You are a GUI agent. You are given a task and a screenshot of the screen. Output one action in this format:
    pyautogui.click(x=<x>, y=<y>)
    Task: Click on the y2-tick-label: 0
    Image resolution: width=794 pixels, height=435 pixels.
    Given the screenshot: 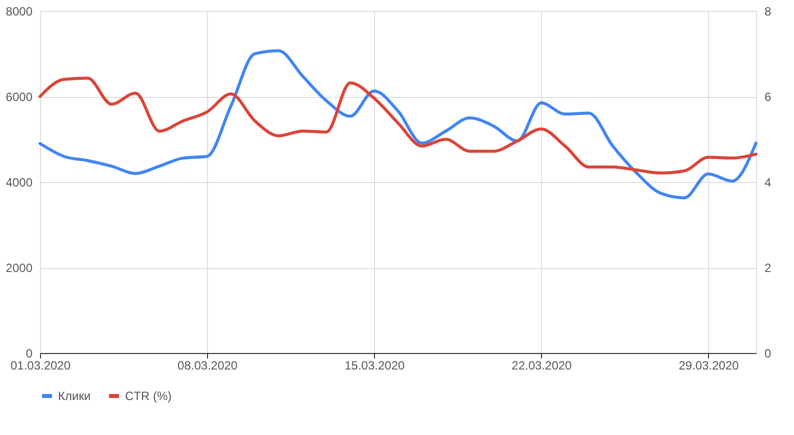 What is the action you would take?
    pyautogui.click(x=768, y=353)
    